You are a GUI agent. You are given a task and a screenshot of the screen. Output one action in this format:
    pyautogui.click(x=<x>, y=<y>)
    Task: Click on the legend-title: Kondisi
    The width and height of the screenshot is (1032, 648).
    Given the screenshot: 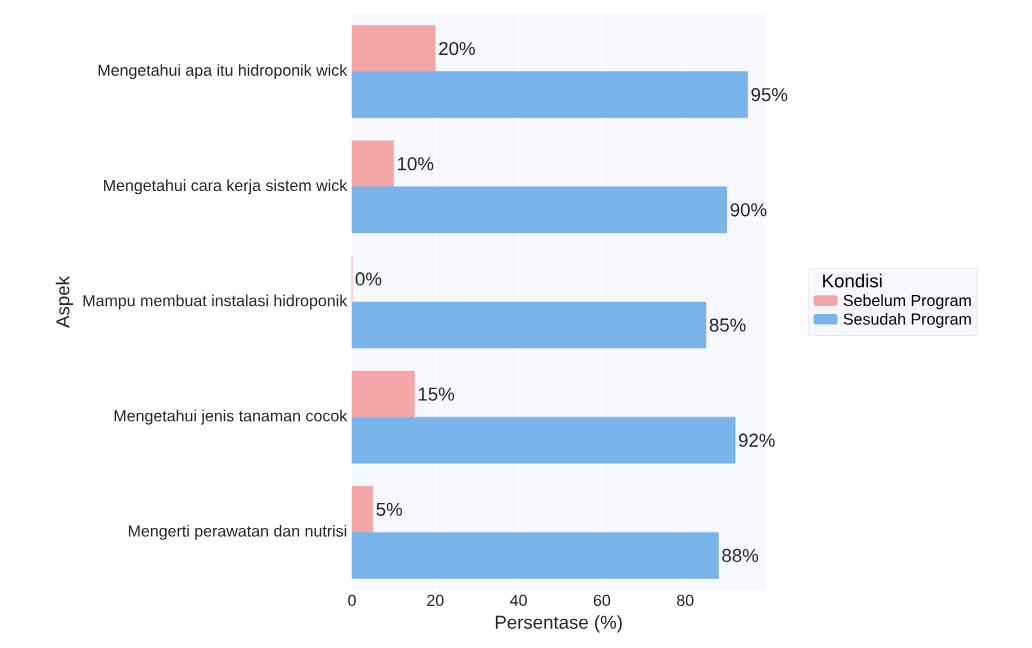 What is the action you would take?
    pyautogui.click(x=852, y=280)
    